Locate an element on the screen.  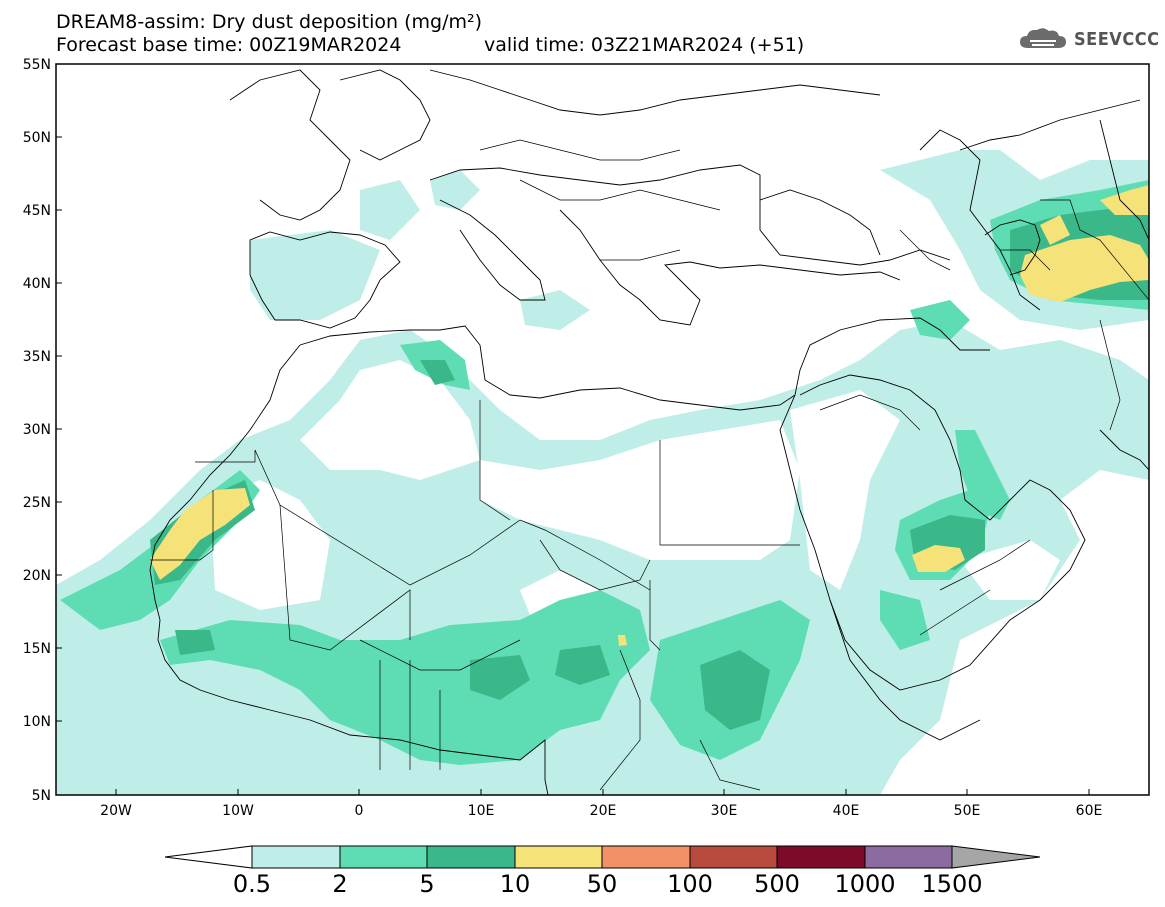
colorbar-label: 1000 is located at coordinates (864, 884).